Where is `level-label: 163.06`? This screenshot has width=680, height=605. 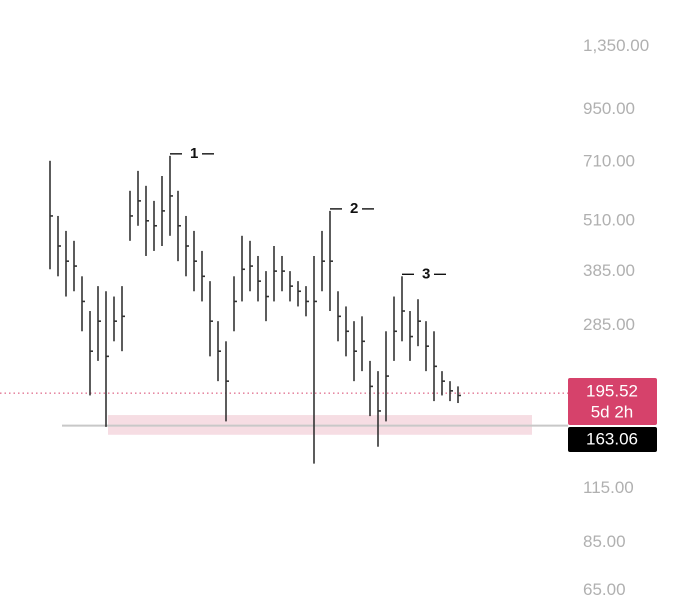
level-label: 163.06 is located at coordinates (612, 438).